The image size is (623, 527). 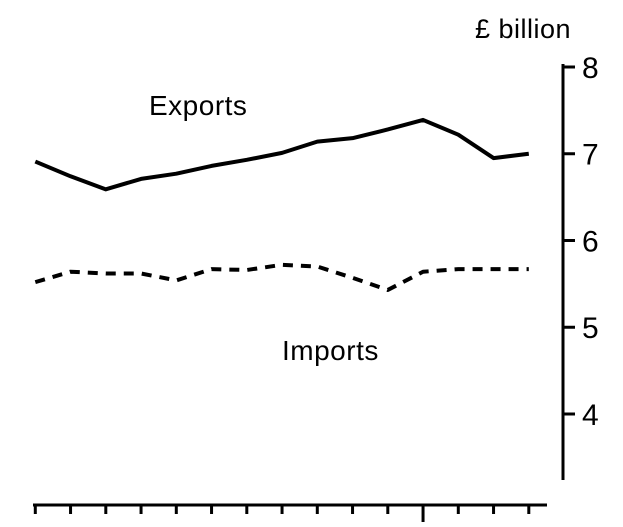 I want to click on y-tick-label: 7, so click(x=590, y=155).